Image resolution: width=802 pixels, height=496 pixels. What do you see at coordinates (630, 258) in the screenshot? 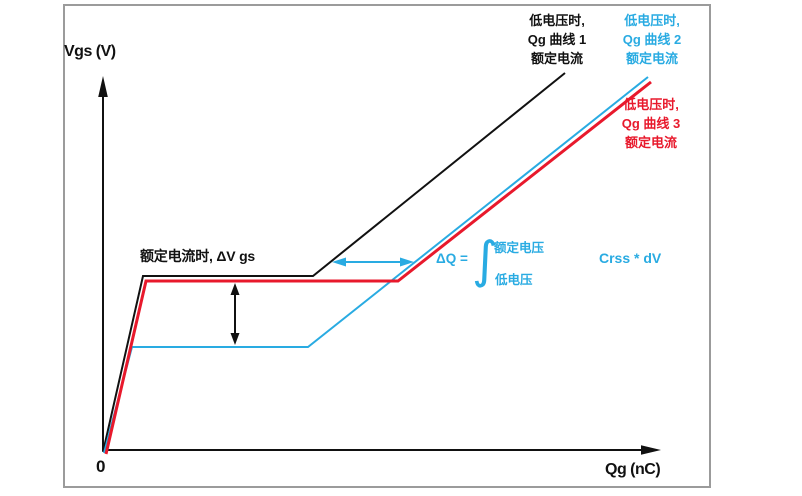
I see `integrand-label: Crss * dV` at bounding box center [630, 258].